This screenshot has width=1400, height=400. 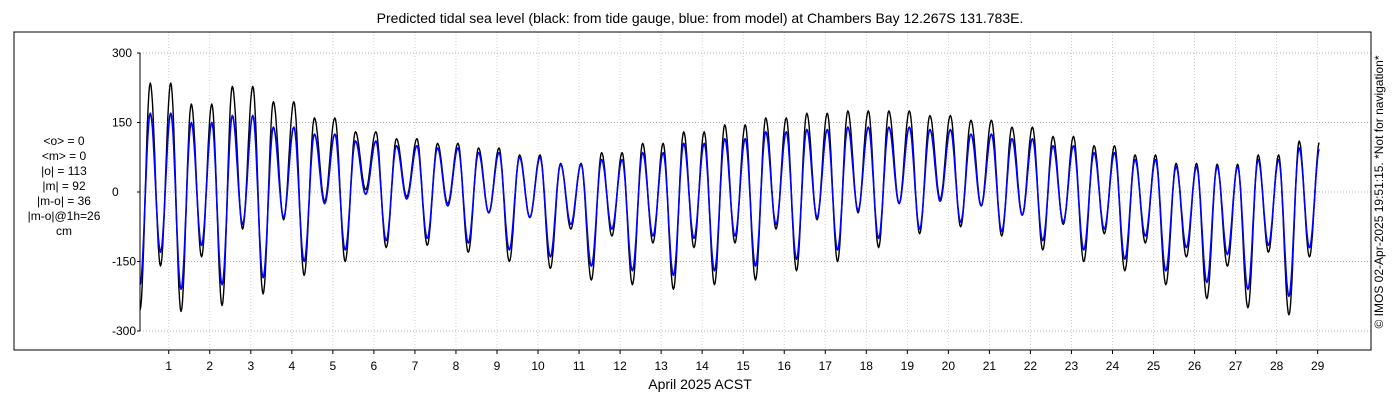 I want to click on x-tick-label: 4, so click(x=291, y=366).